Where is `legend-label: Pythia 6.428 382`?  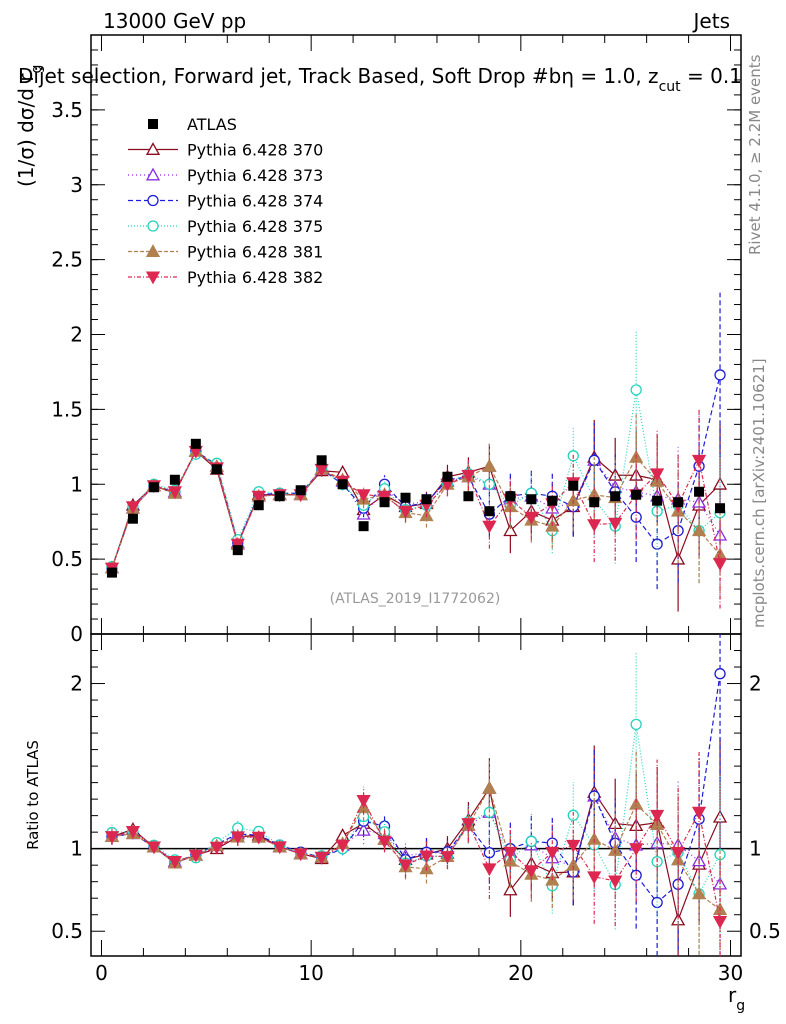 legend-label: Pythia 6.428 382 is located at coordinates (255, 277).